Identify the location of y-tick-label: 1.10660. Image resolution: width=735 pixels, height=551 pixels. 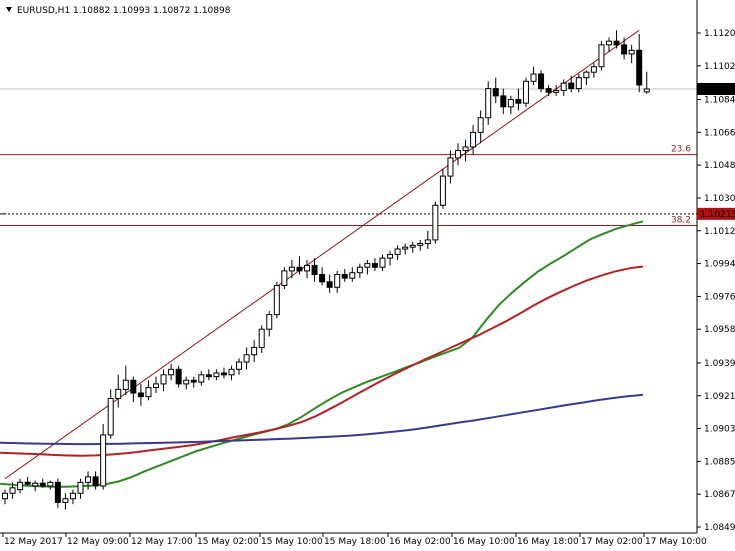
(719, 133).